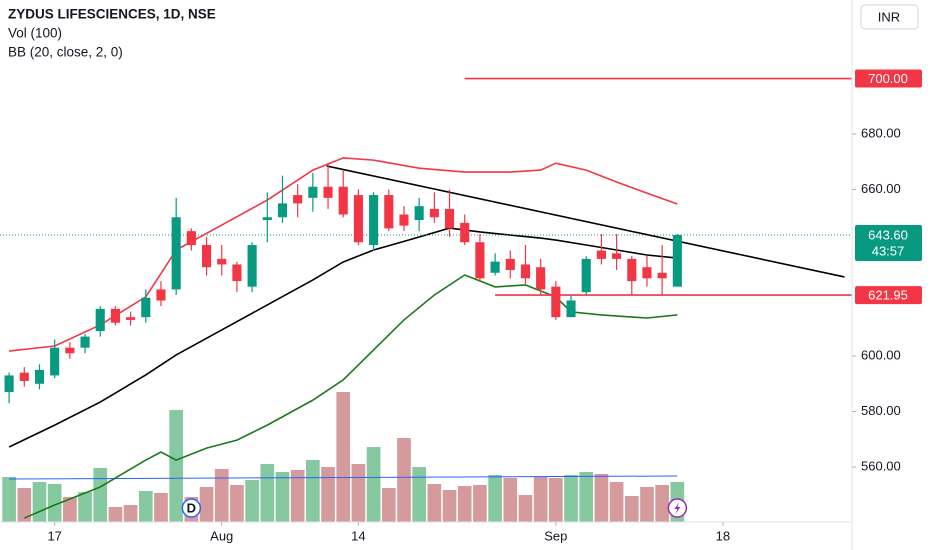  I want to click on x-tick-label: Sep, so click(555, 535).